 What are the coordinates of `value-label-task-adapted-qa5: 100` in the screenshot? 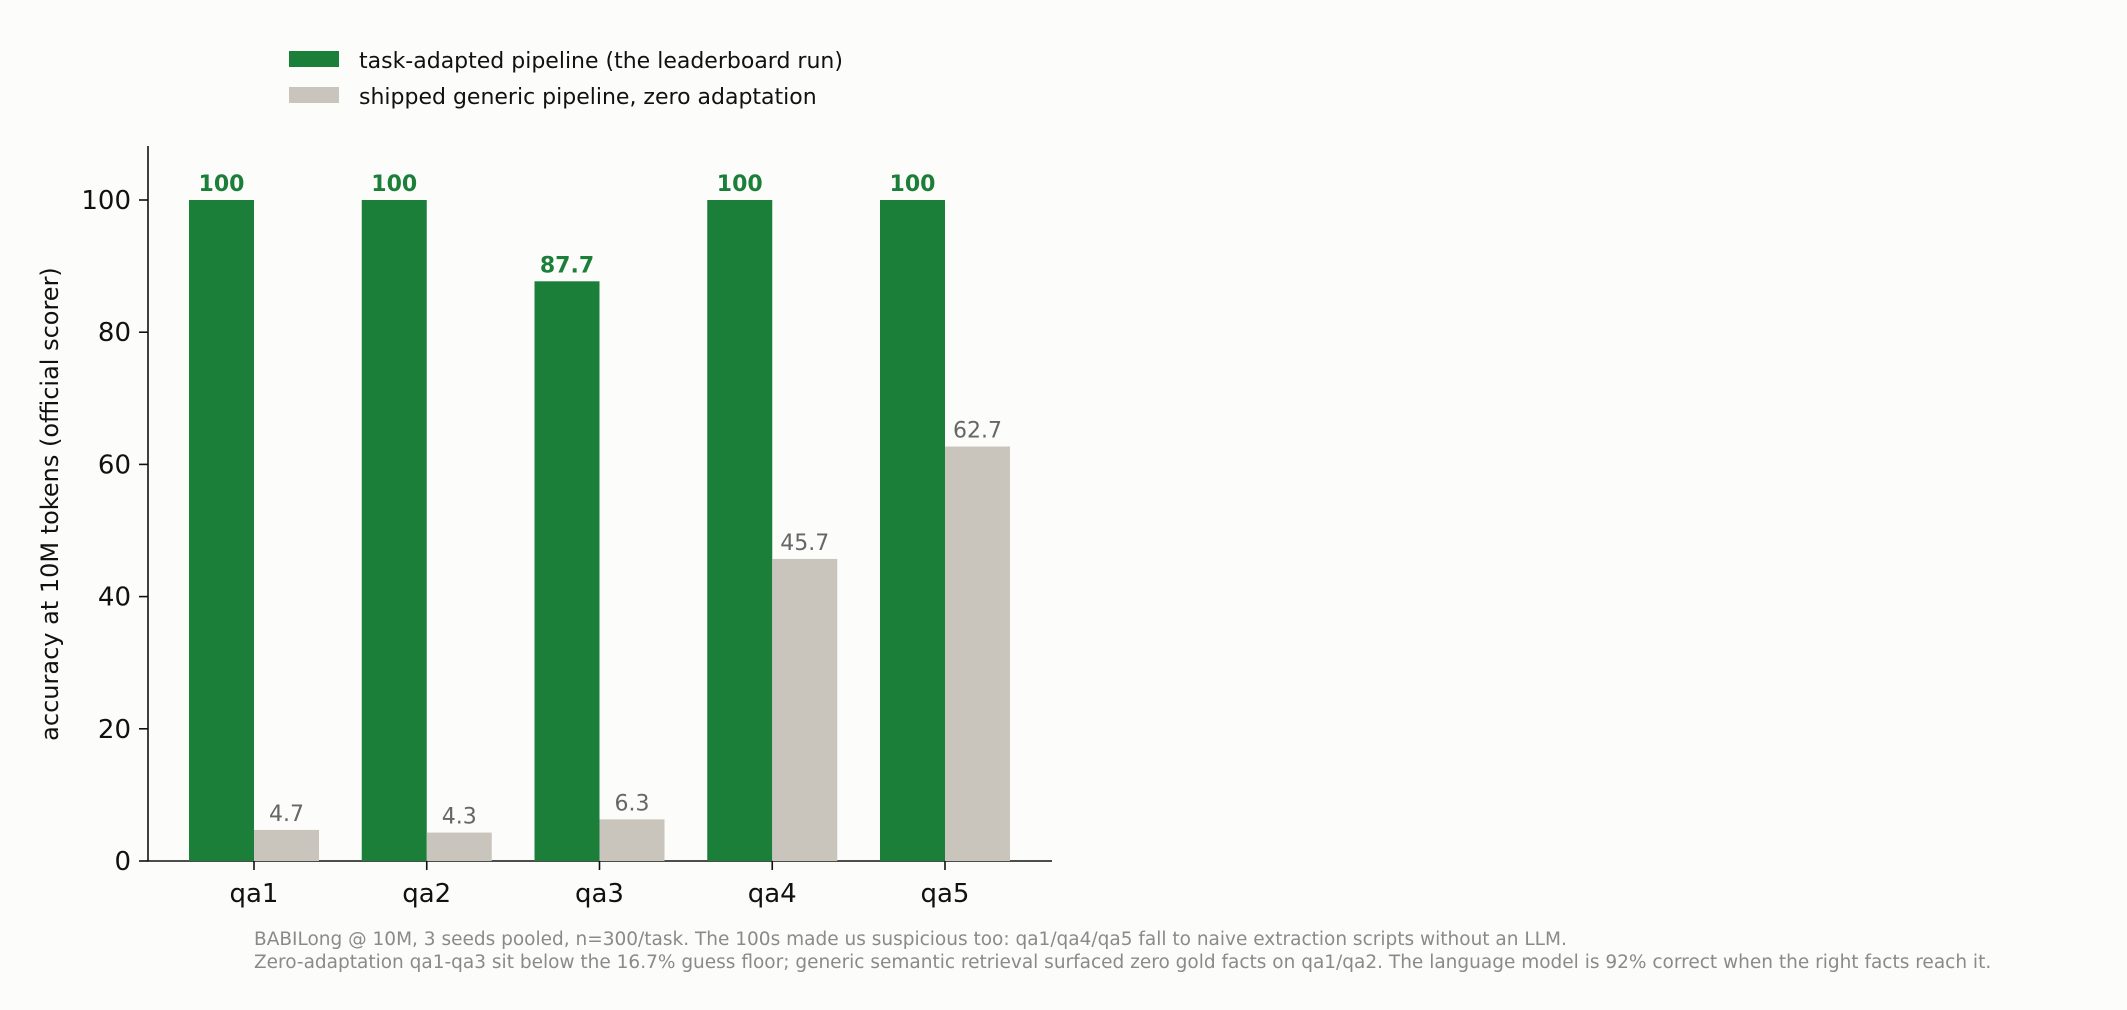 It's located at (913, 184).